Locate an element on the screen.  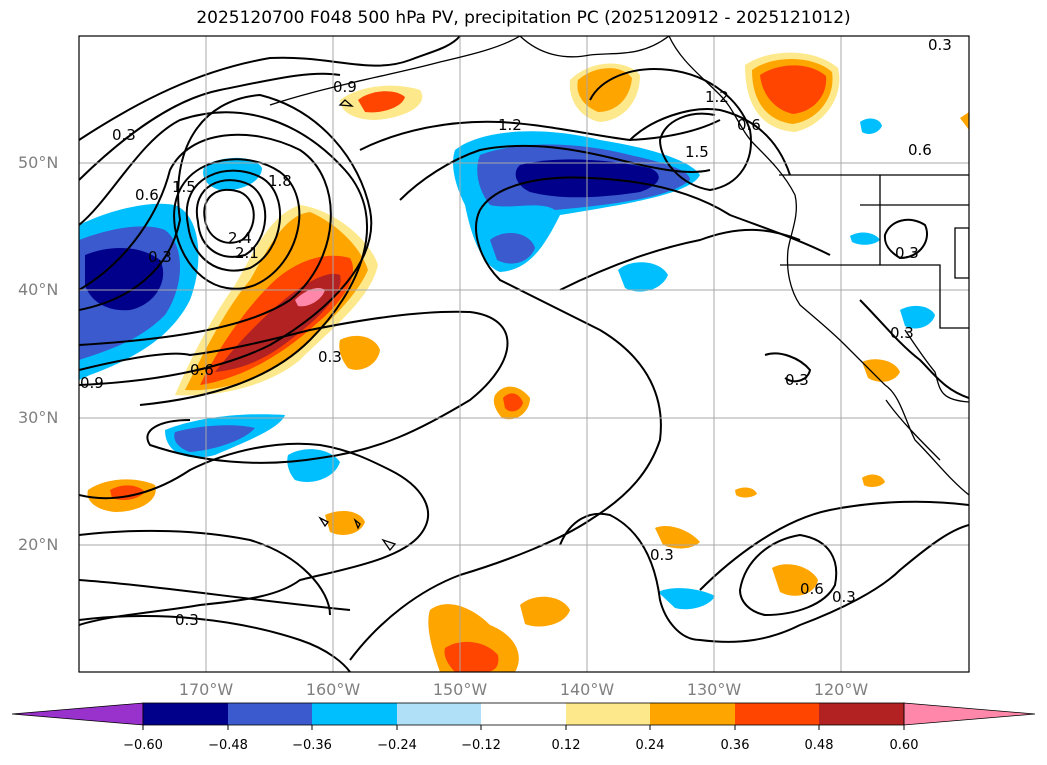
colorbar-tick-label: 0.36 is located at coordinates (735, 745).